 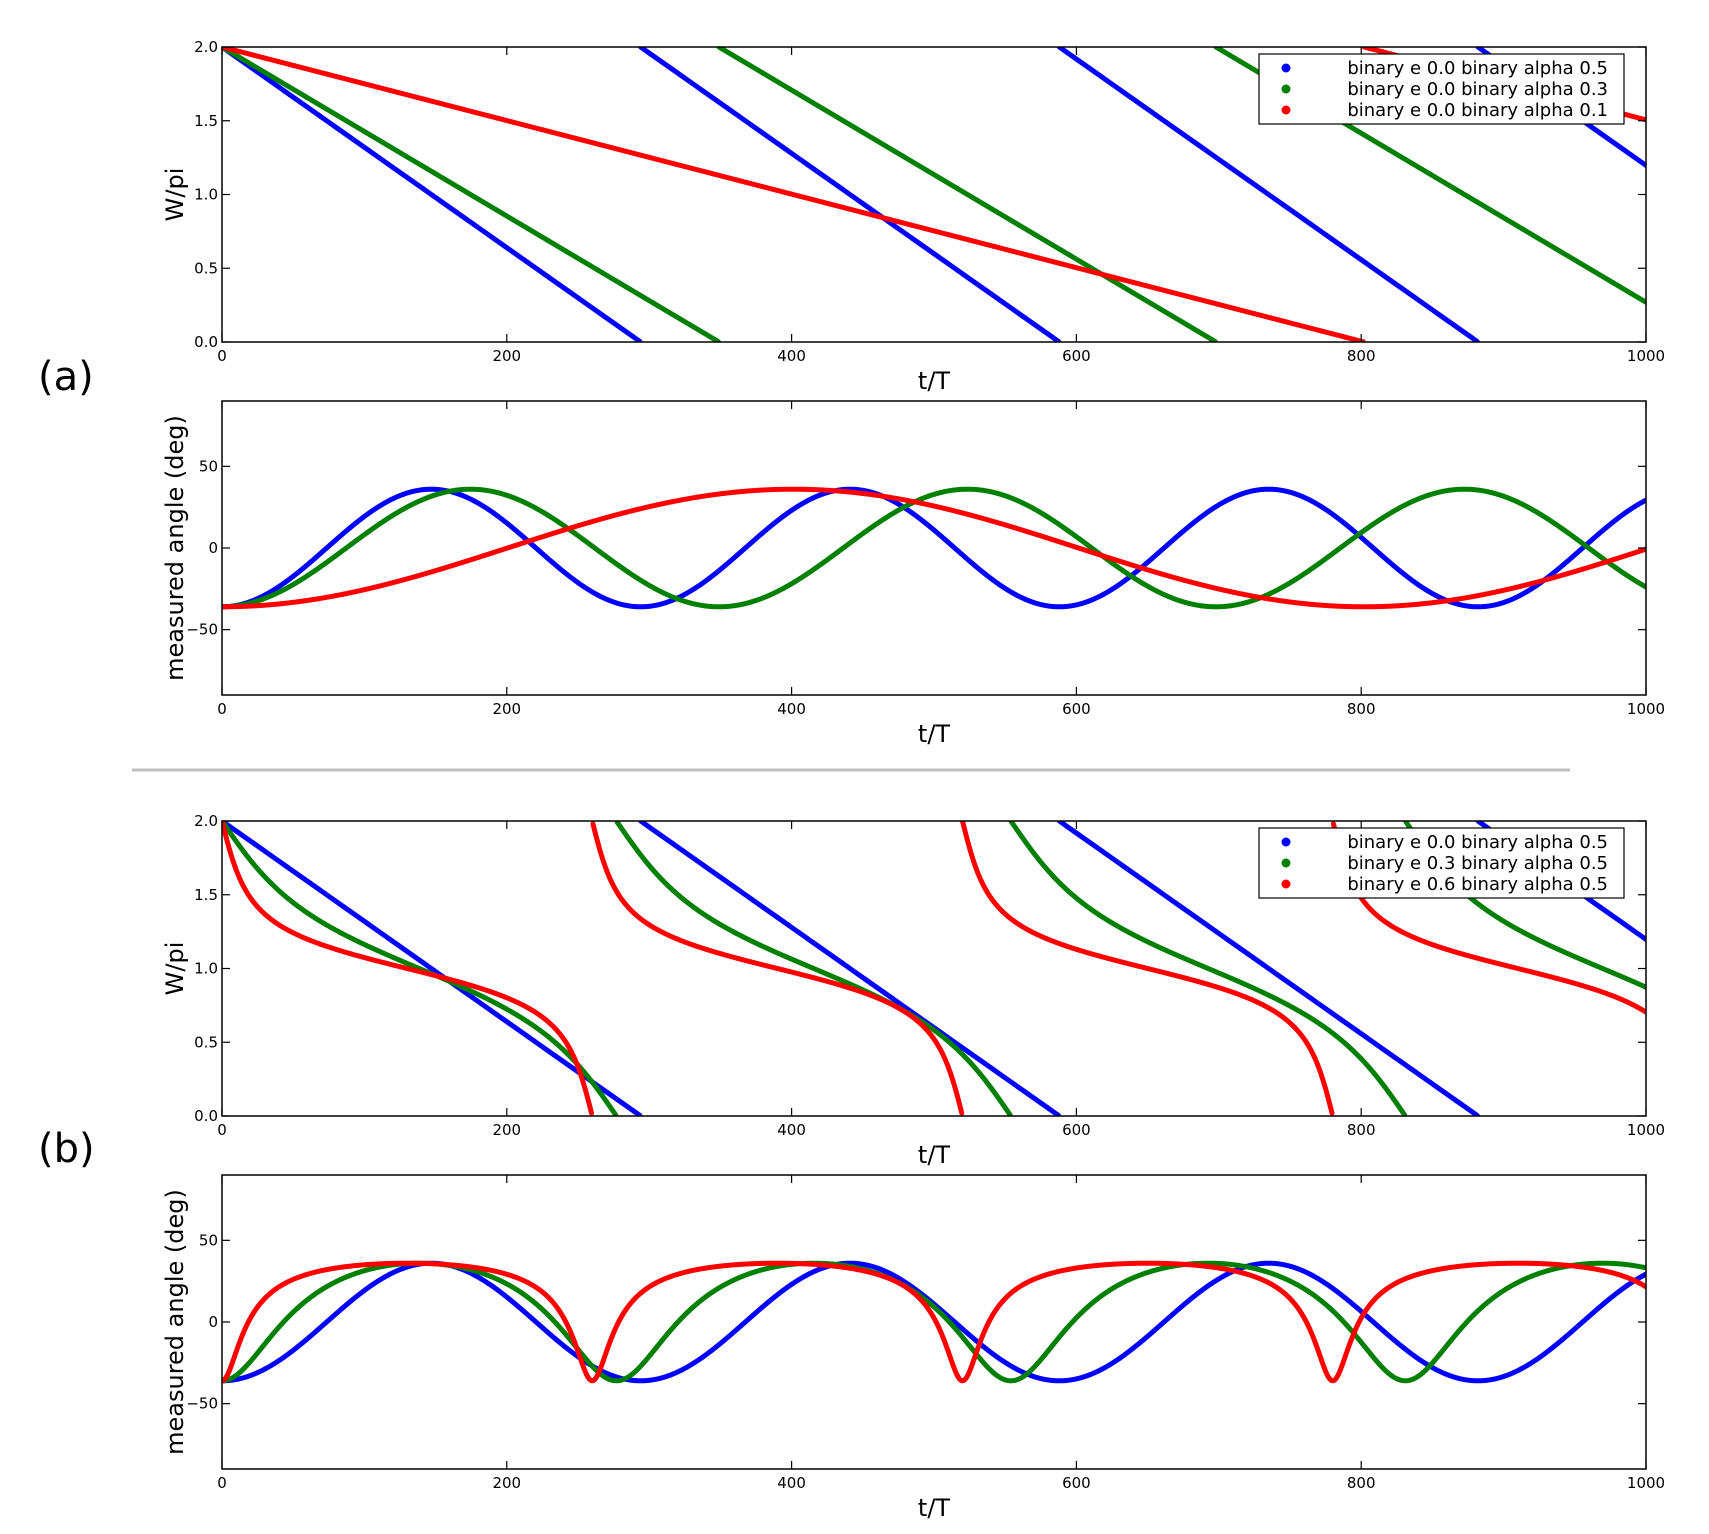 What do you see at coordinates (66, 1149) in the screenshot?
I see `panel-label-b: (b)` at bounding box center [66, 1149].